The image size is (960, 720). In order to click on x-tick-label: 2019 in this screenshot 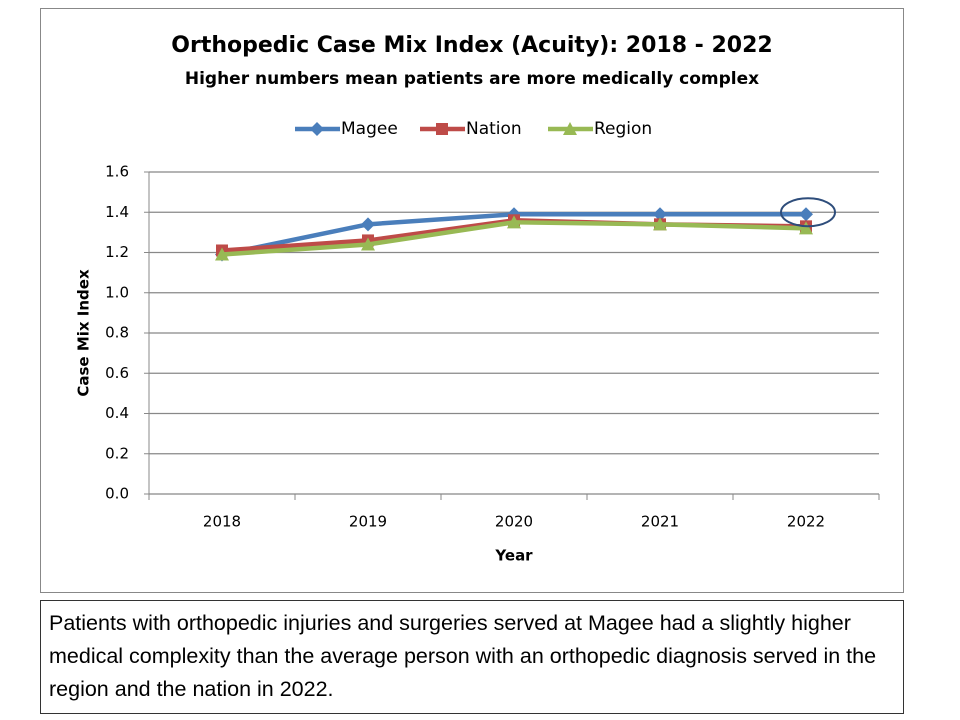, I will do `click(368, 522)`.